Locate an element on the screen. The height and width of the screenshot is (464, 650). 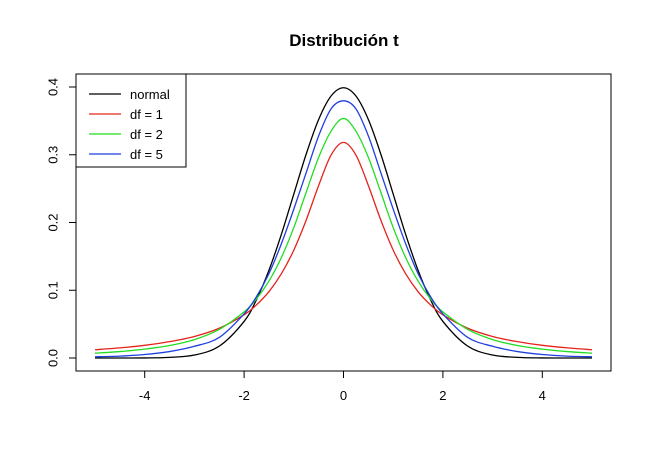
x-tick-label: 4 is located at coordinates (542, 395).